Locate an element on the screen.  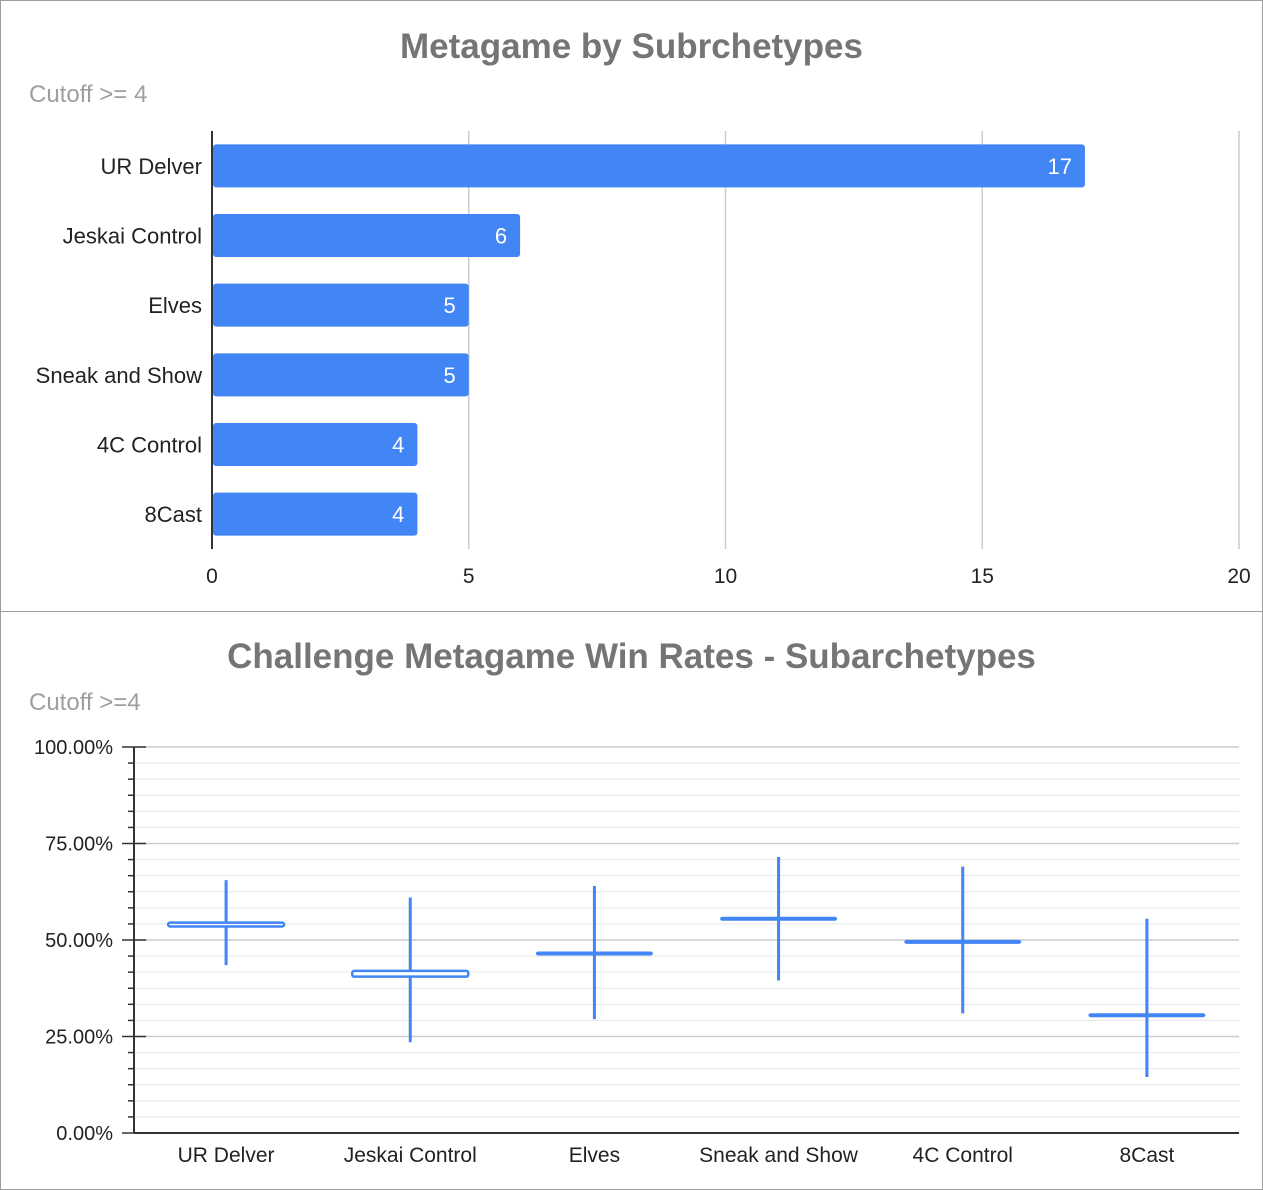
y-tick-label: 75.00% is located at coordinates (79, 845).